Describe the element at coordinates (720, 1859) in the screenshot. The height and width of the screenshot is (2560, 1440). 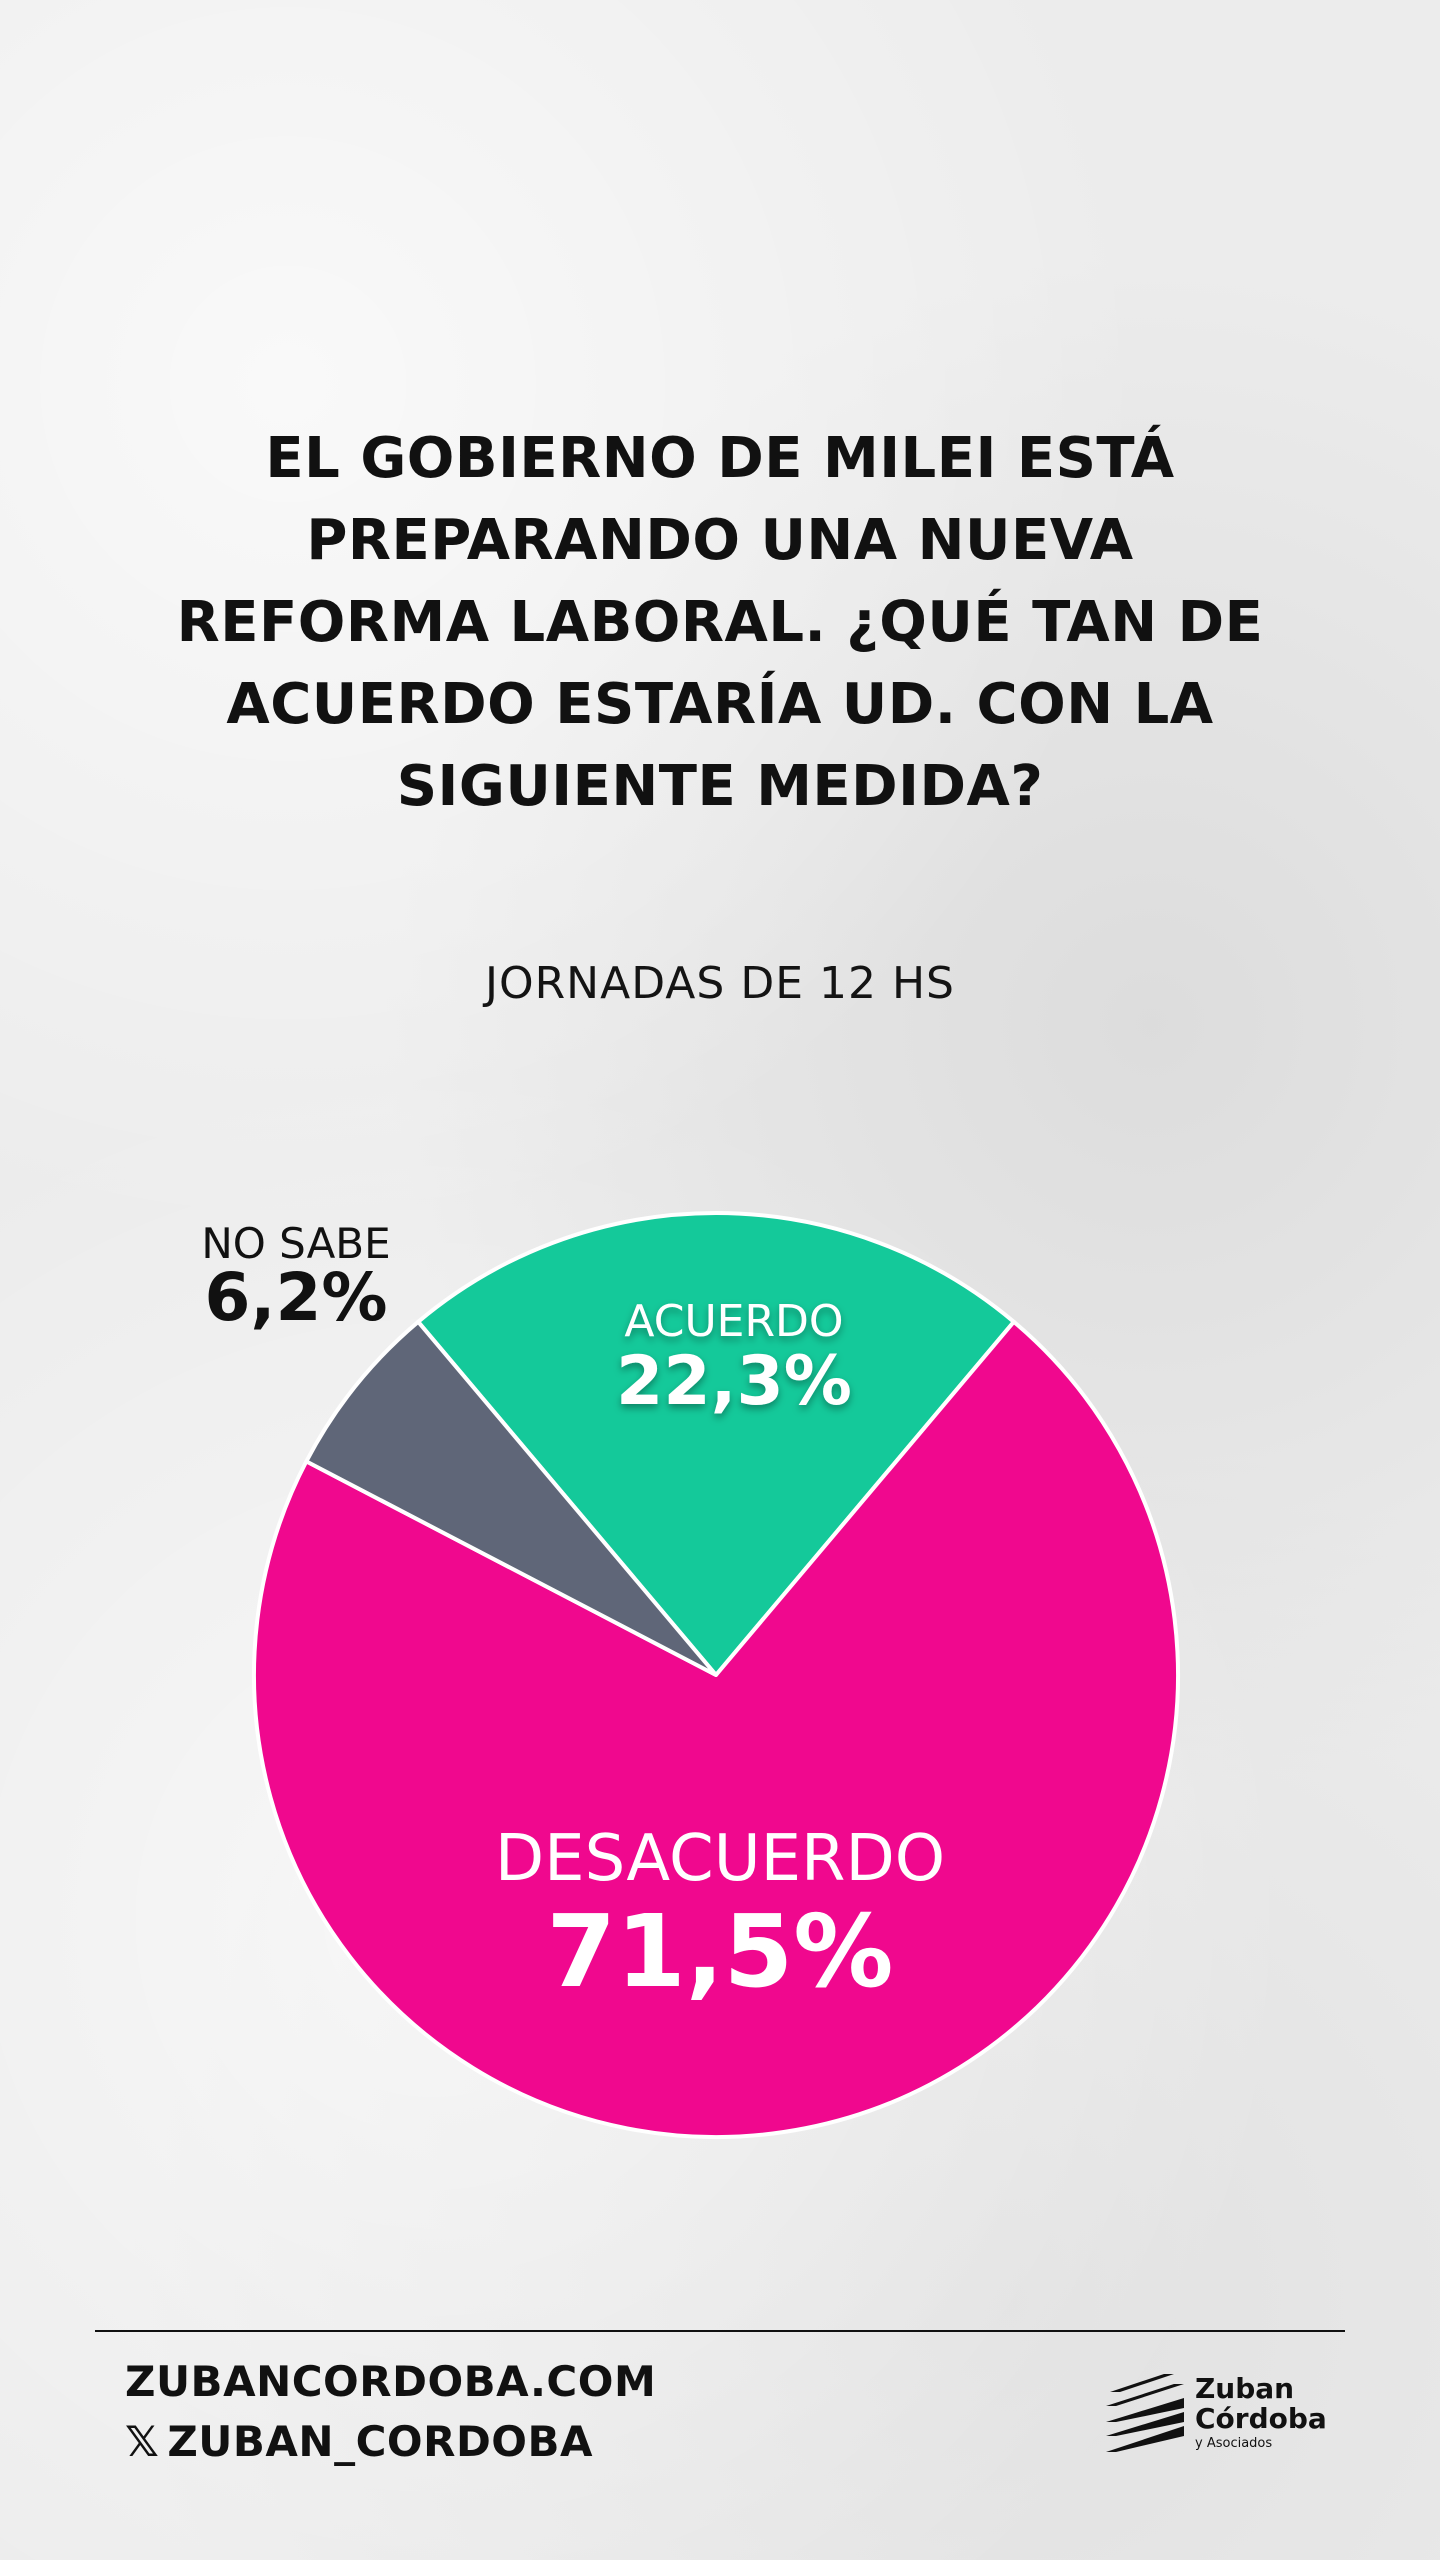
I see `slice-label-desacuerdo: DESACUERDO` at that location.